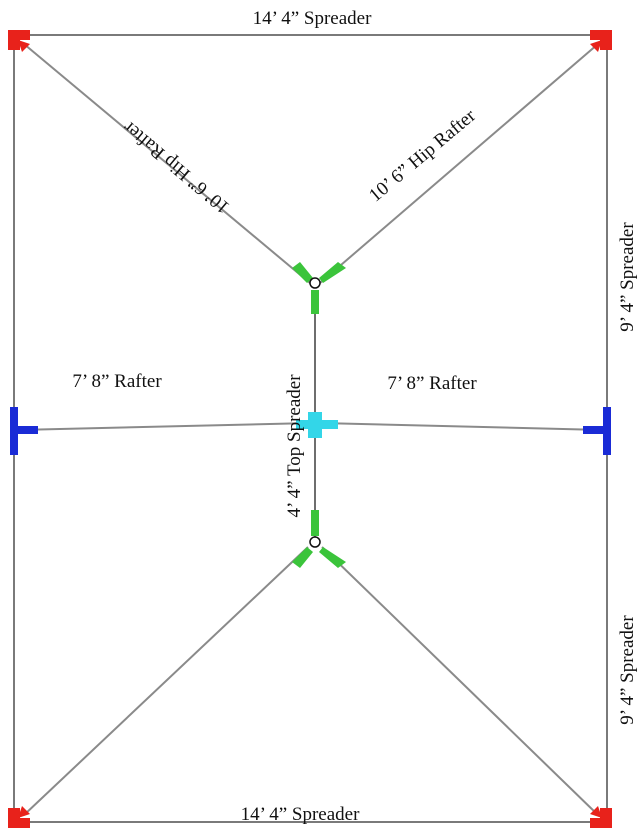 This screenshot has height=835, width=641. Describe the element at coordinates (176, 166) in the screenshot. I see `label-hip-rafter-left: 10’ 6” Hip Rafter` at that location.